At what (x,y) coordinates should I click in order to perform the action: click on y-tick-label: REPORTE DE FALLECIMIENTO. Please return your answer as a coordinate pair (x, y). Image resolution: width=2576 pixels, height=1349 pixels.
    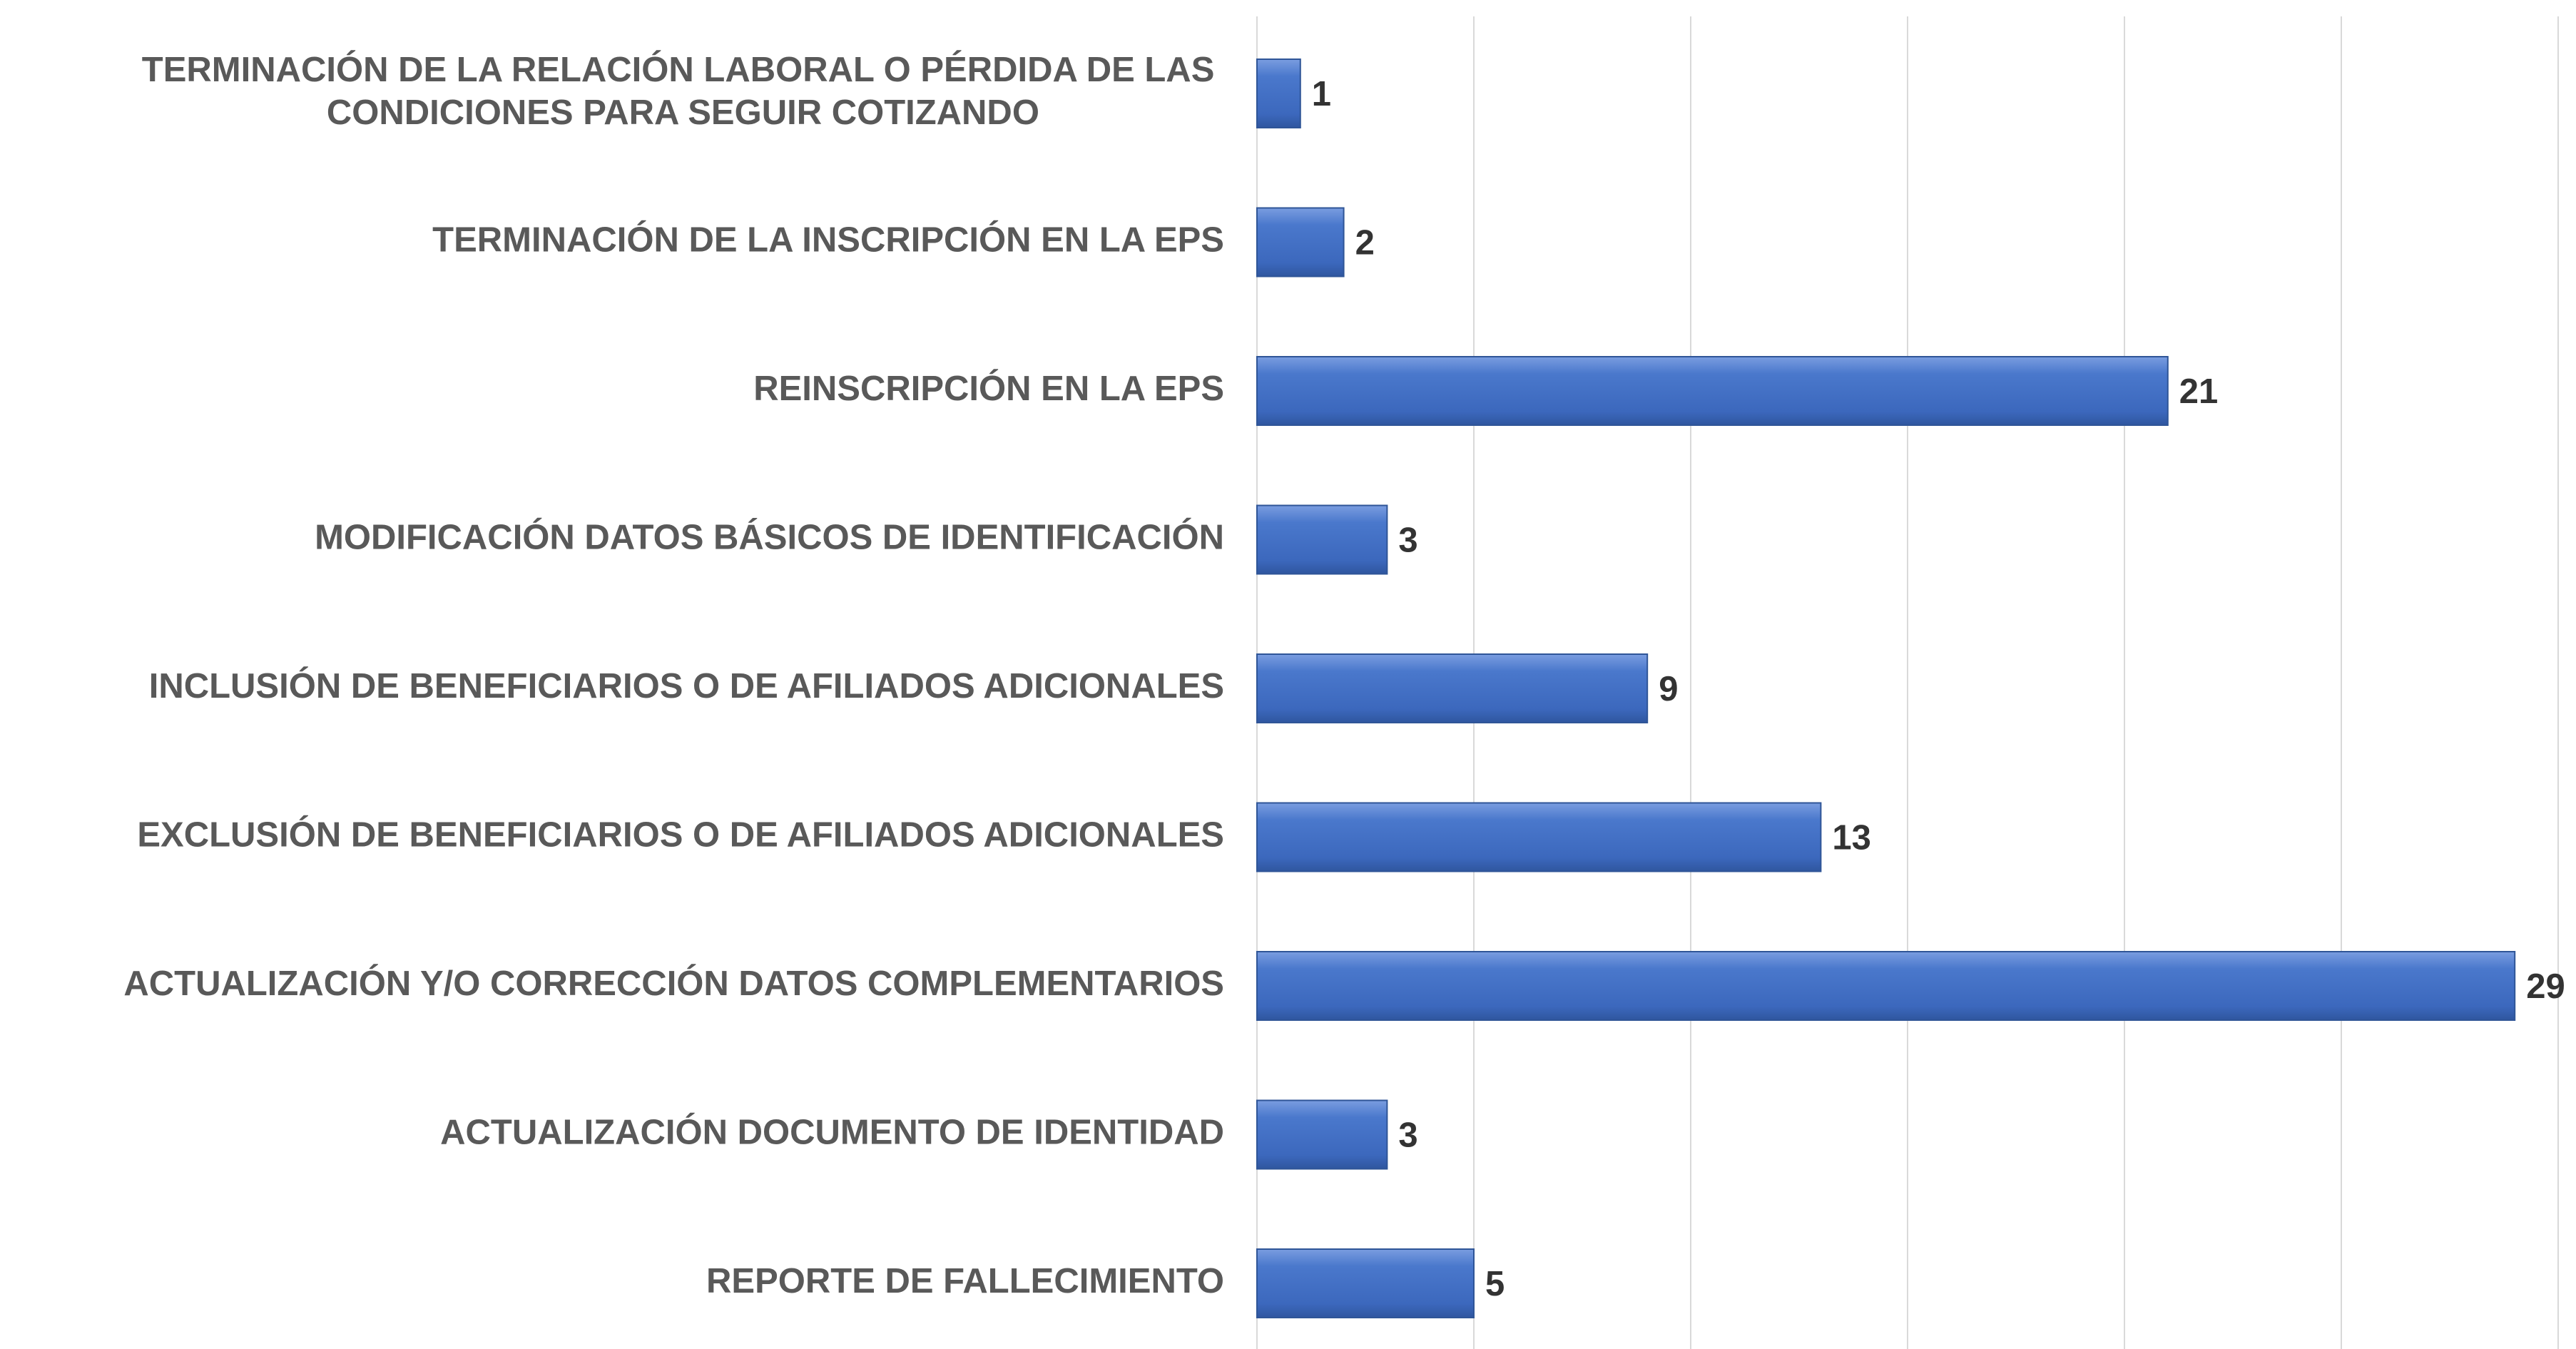
    Looking at the image, I should click on (965, 1281).